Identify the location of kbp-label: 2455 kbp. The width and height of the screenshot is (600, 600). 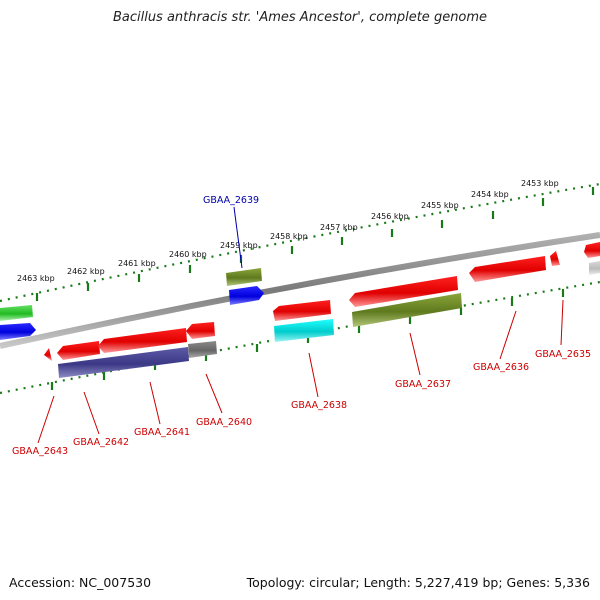
(440, 205).